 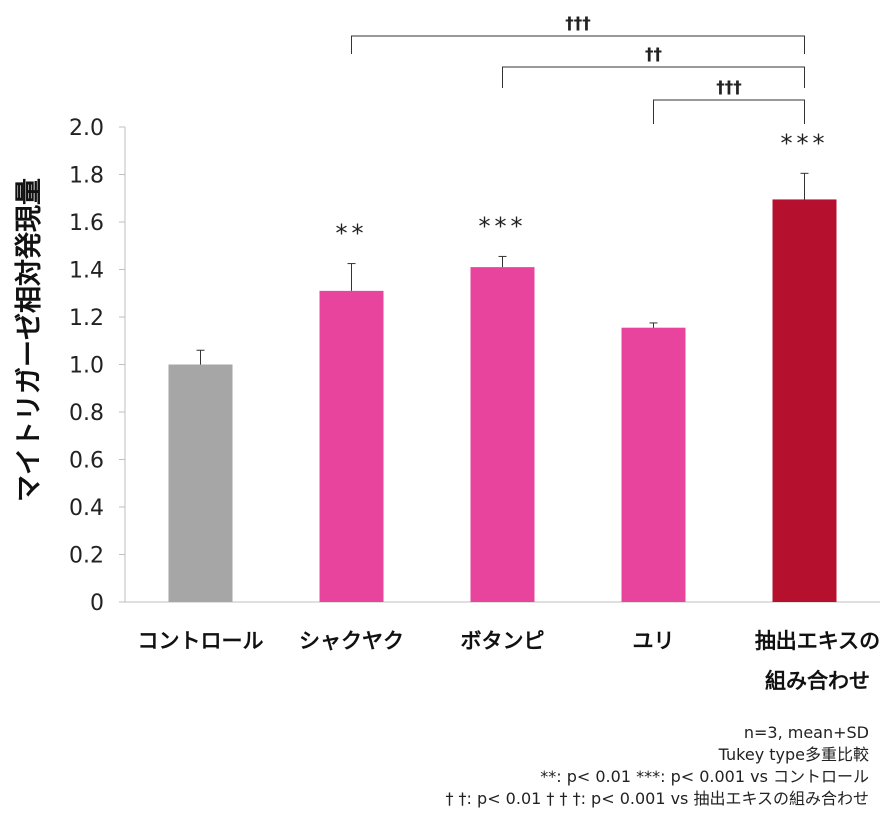 I want to click on comparison-brackets: ††††††††, so click(x=578, y=69).